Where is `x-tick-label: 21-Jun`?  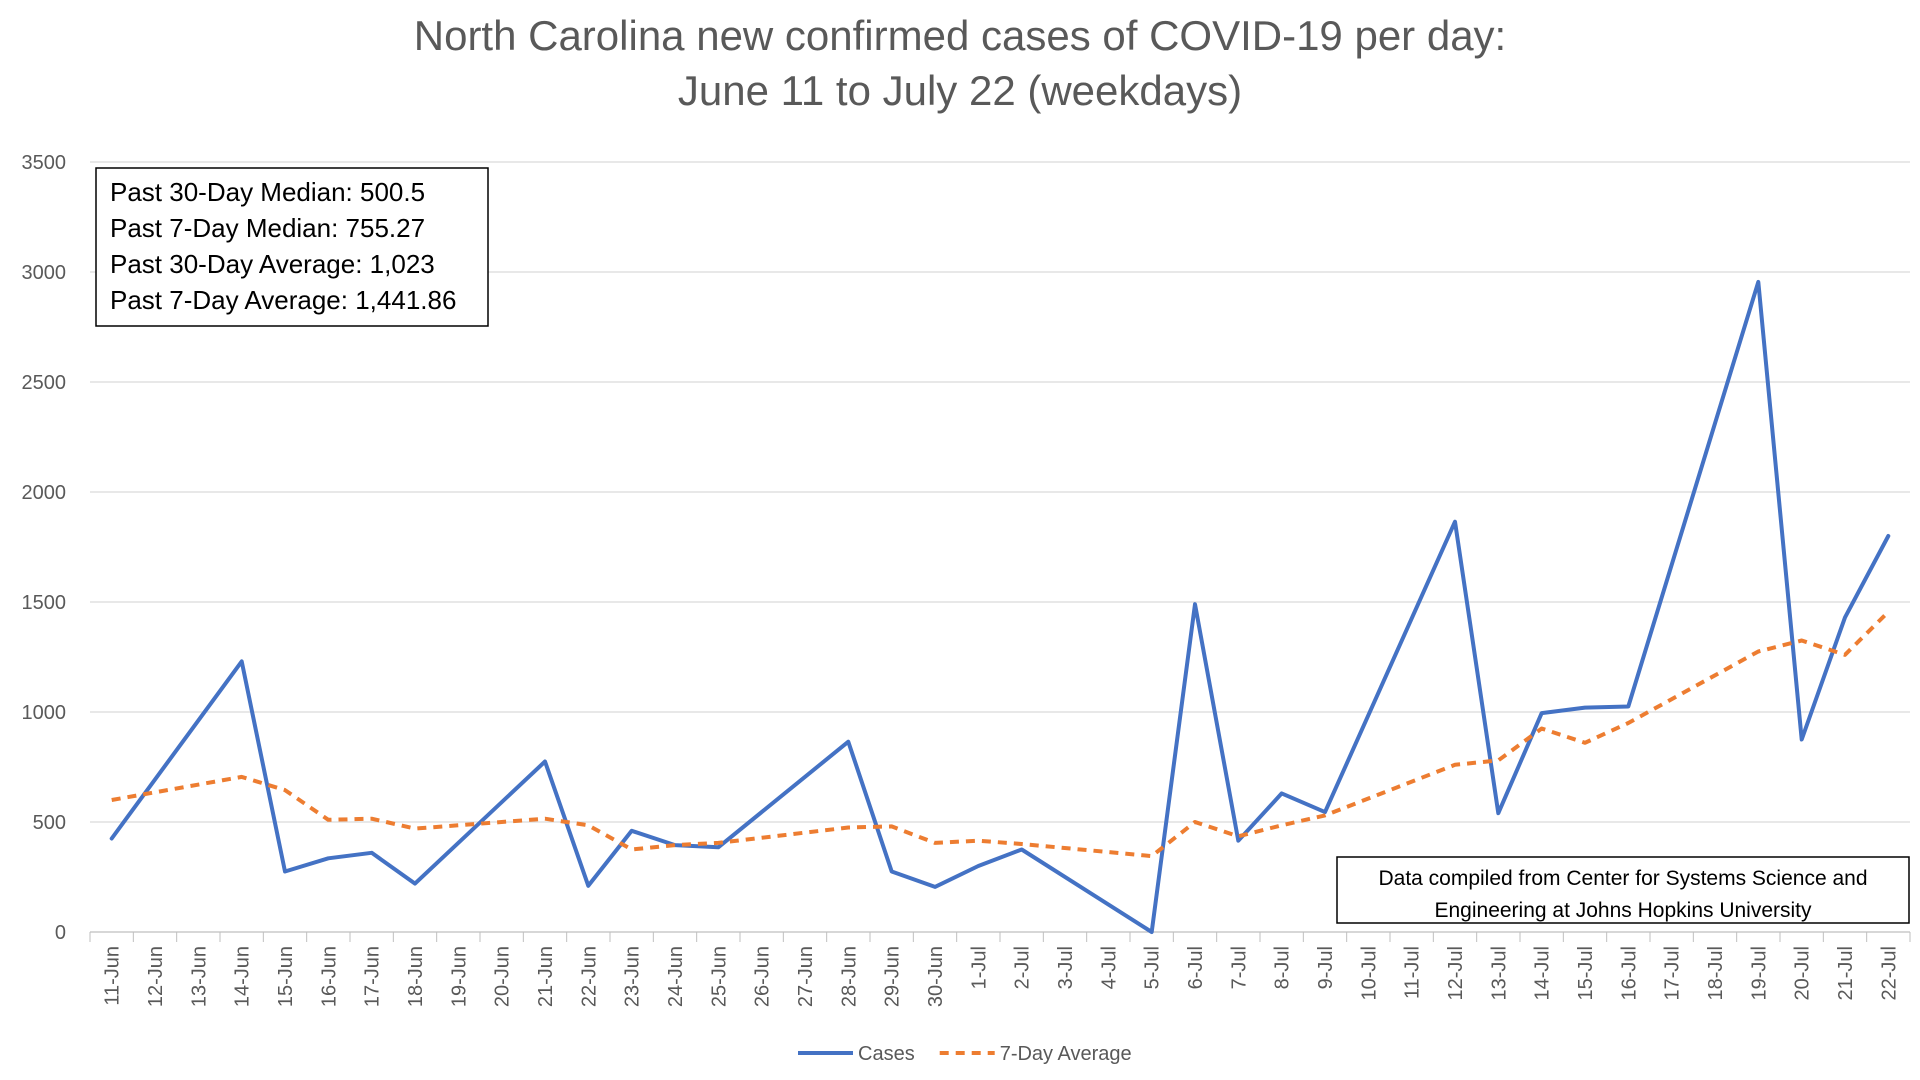 x-tick-label: 21-Jun is located at coordinates (546, 976).